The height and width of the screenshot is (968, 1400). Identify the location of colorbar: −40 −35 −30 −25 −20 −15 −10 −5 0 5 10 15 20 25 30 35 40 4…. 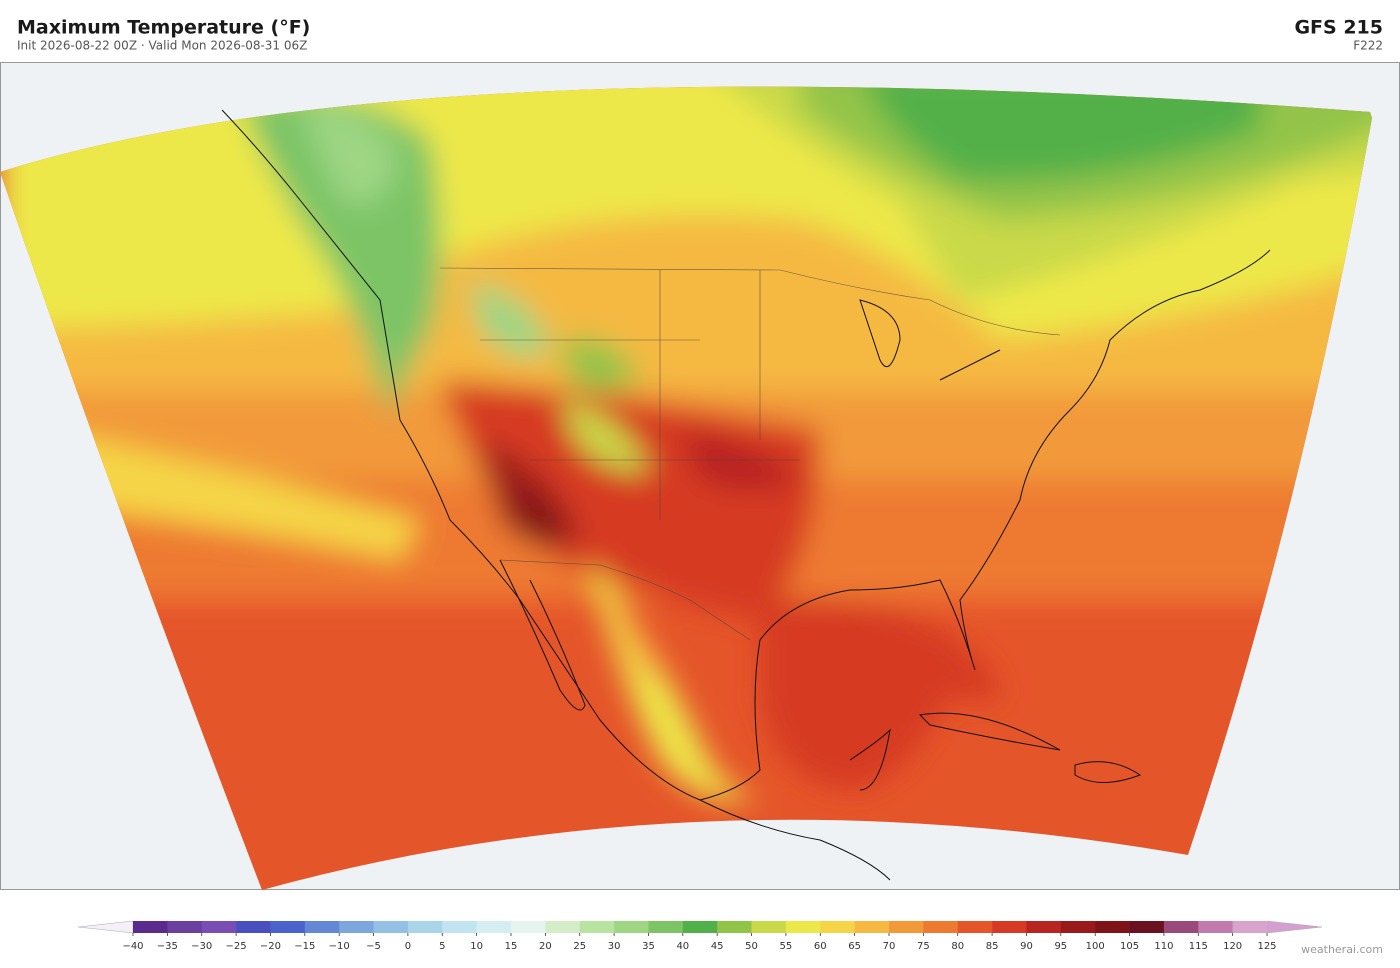
(700, 936).